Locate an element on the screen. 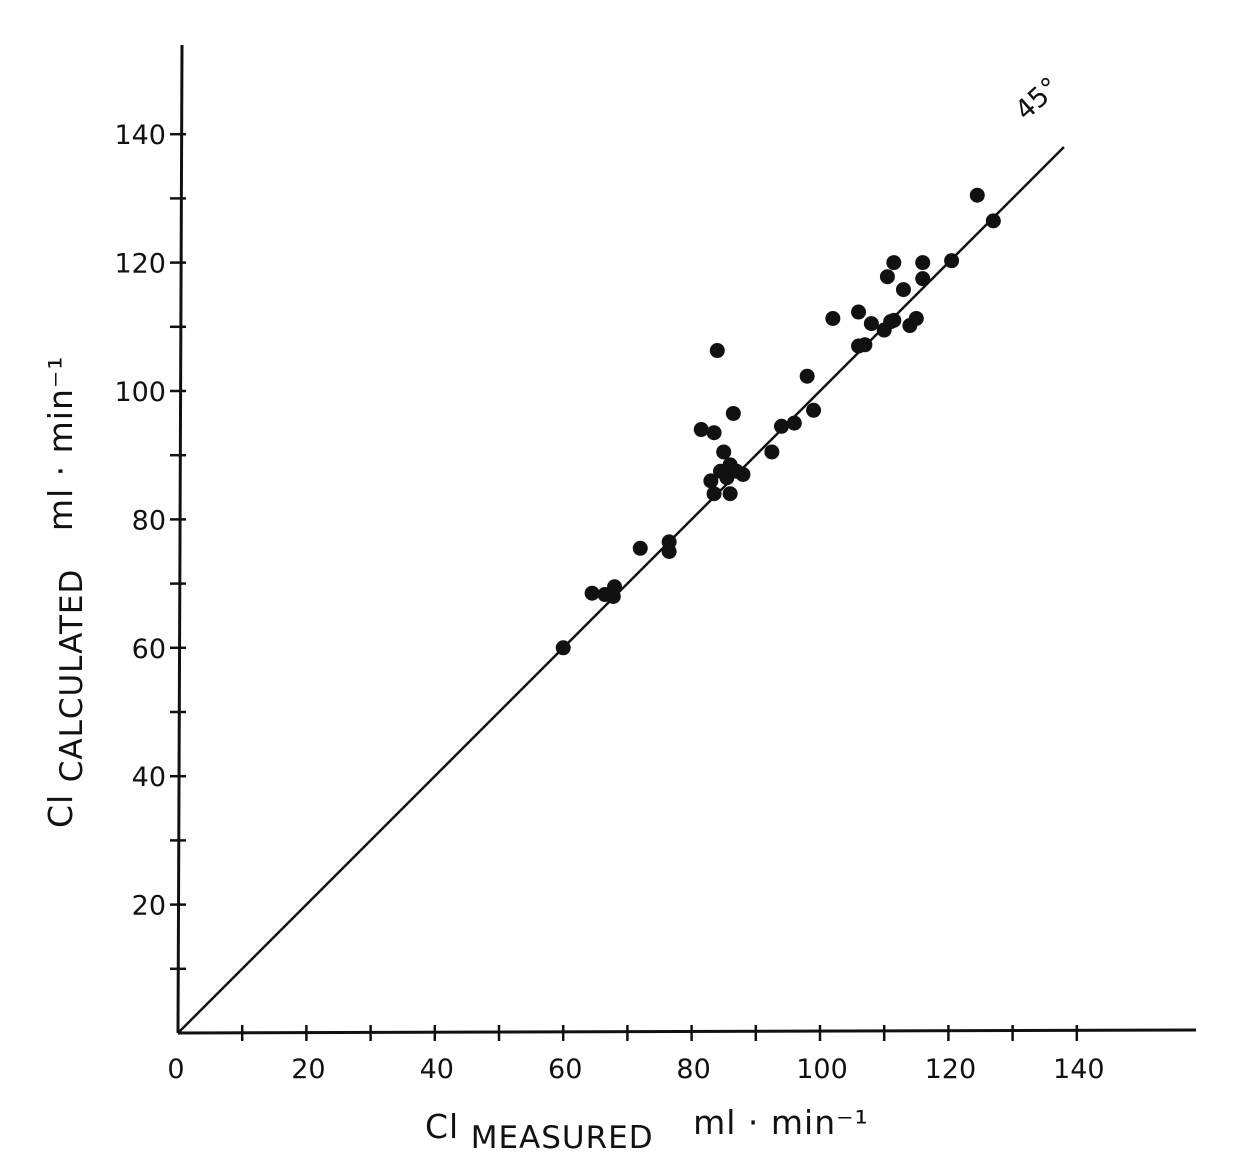 The image size is (1256, 1160). x-tick-label: 60 is located at coordinates (565, 1069).